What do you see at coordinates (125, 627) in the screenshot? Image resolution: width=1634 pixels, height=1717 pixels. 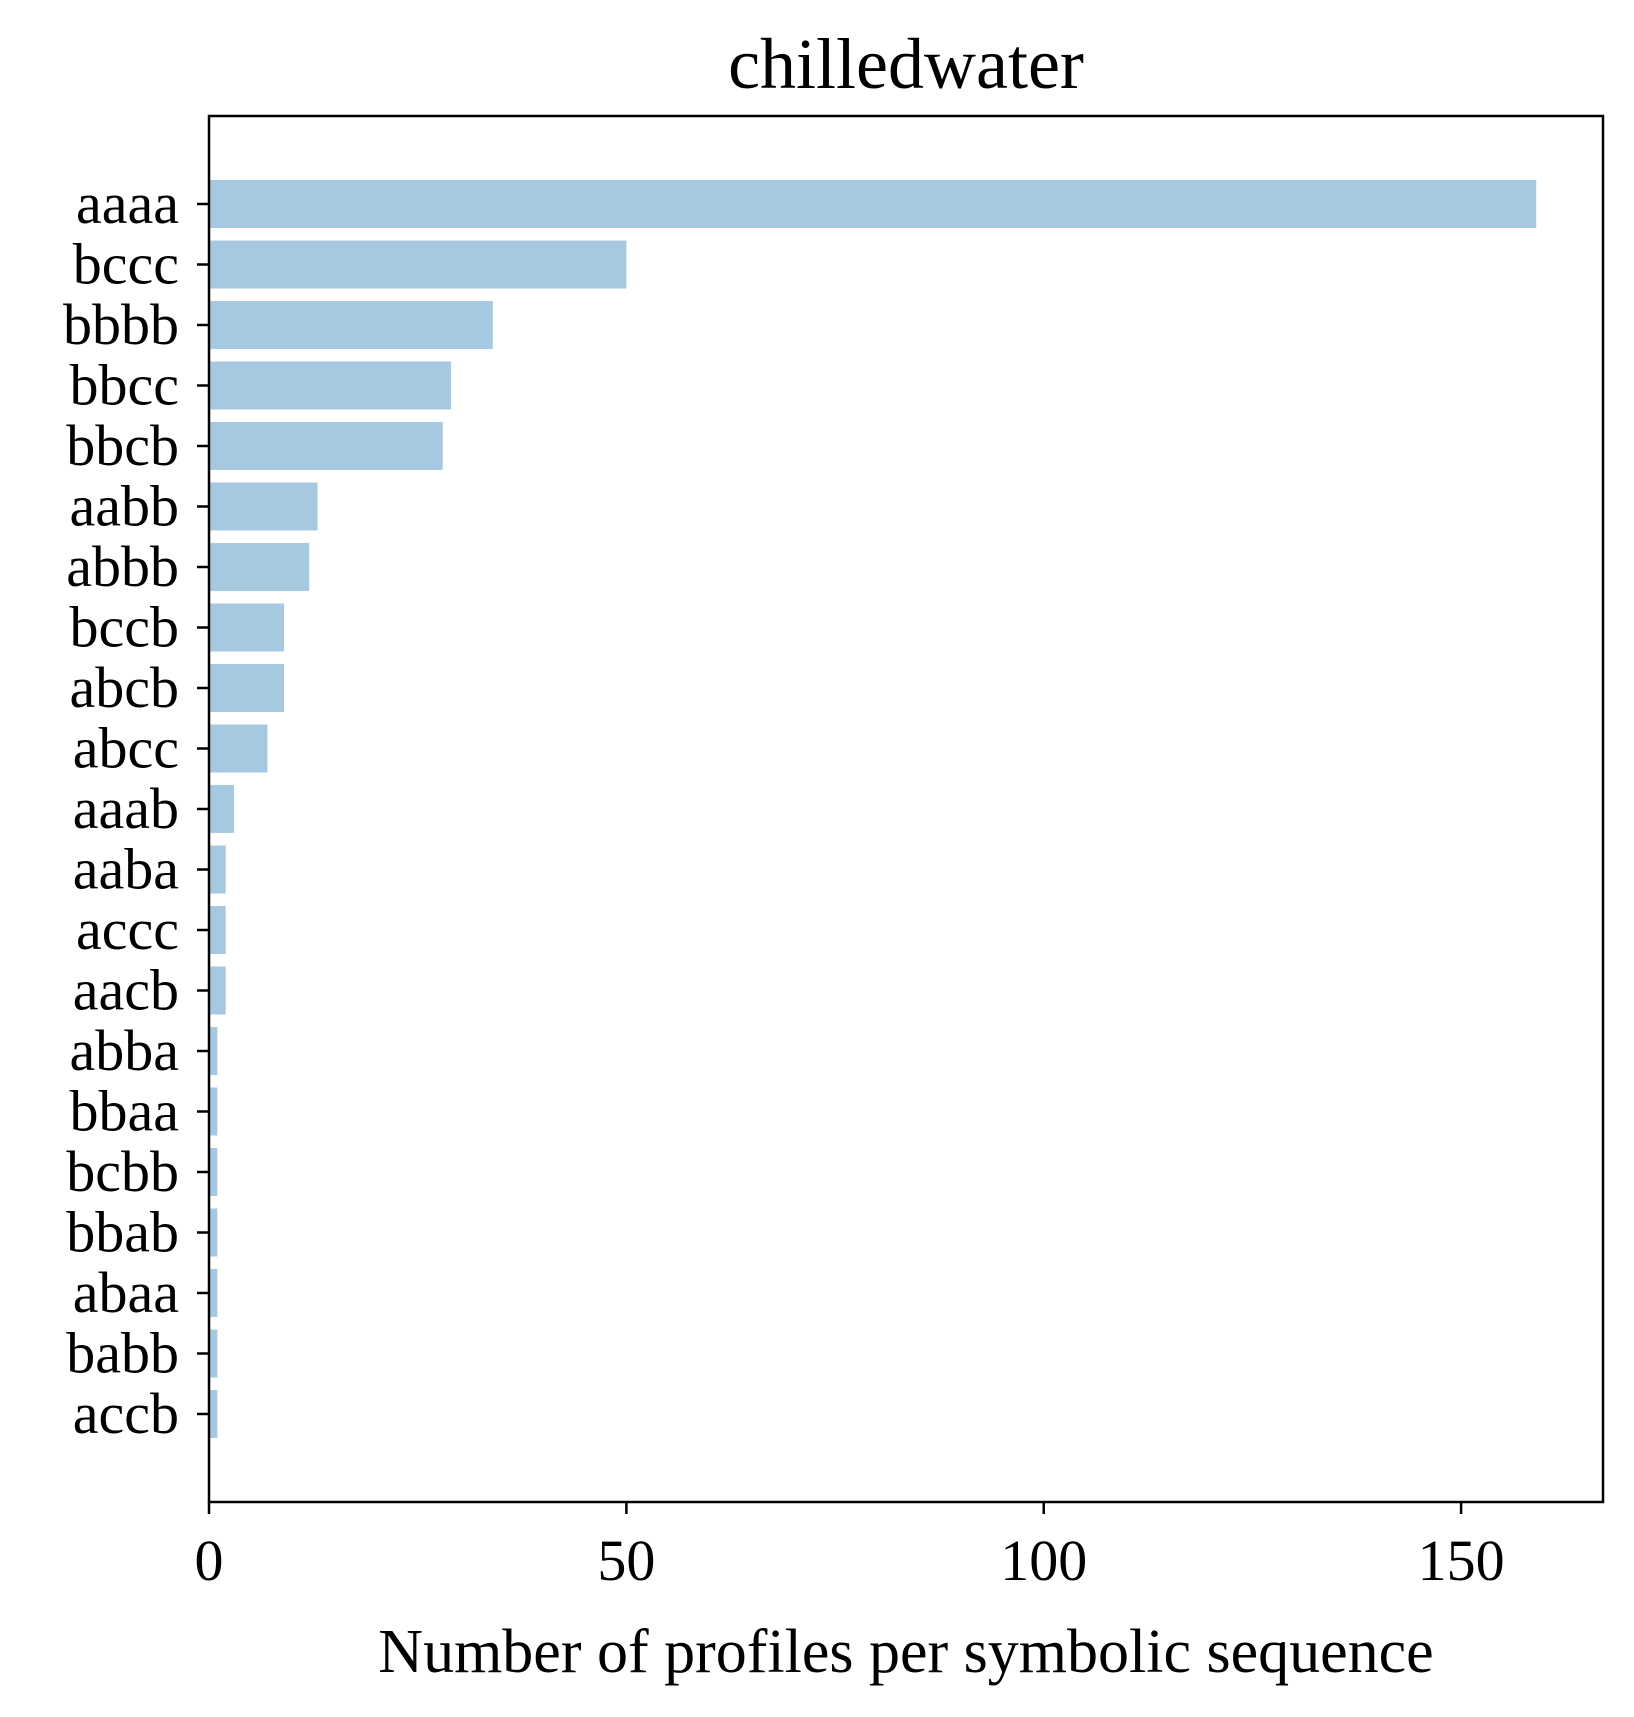 I see `y-tick-label: bccb` at bounding box center [125, 627].